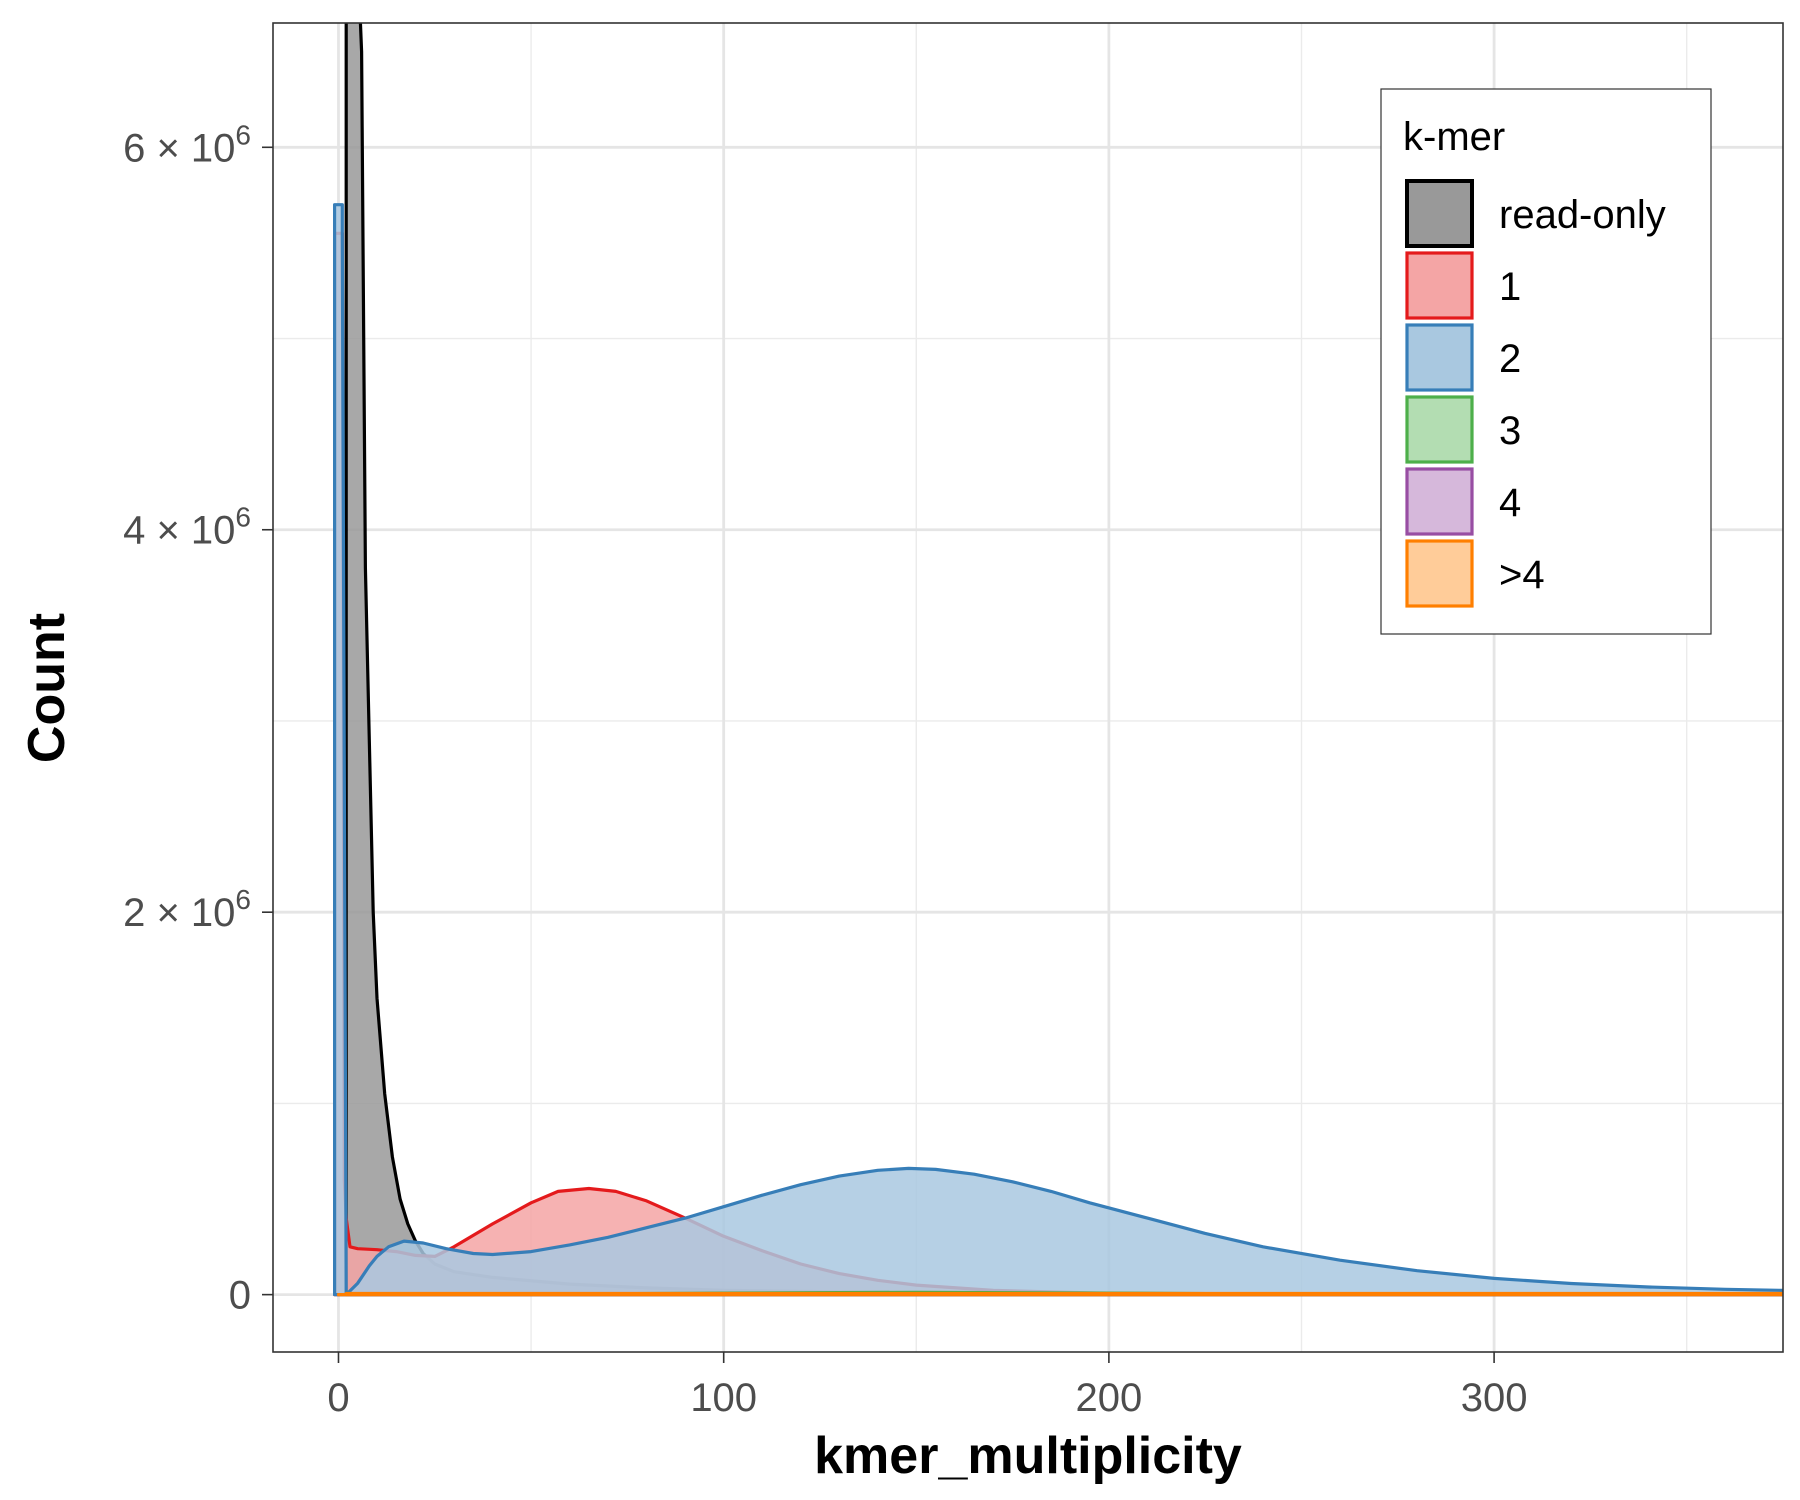  I want to click on x-tick-label: 100, so click(723, 1398).